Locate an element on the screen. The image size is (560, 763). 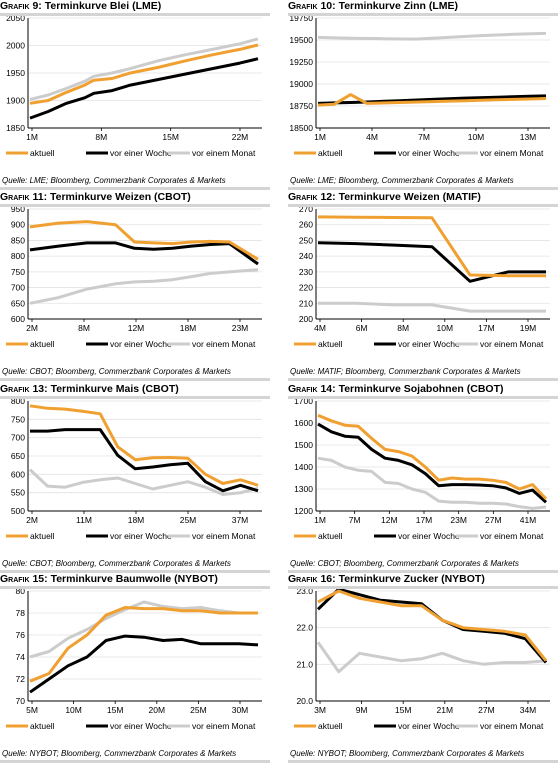
x-tick-label: 13M is located at coordinates (528, 137).